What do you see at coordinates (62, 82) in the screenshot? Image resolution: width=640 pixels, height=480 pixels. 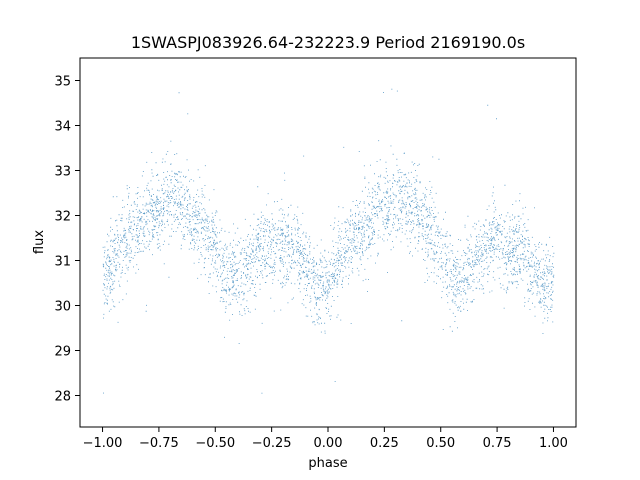 I see `y-tick-label: 35` at bounding box center [62, 82].